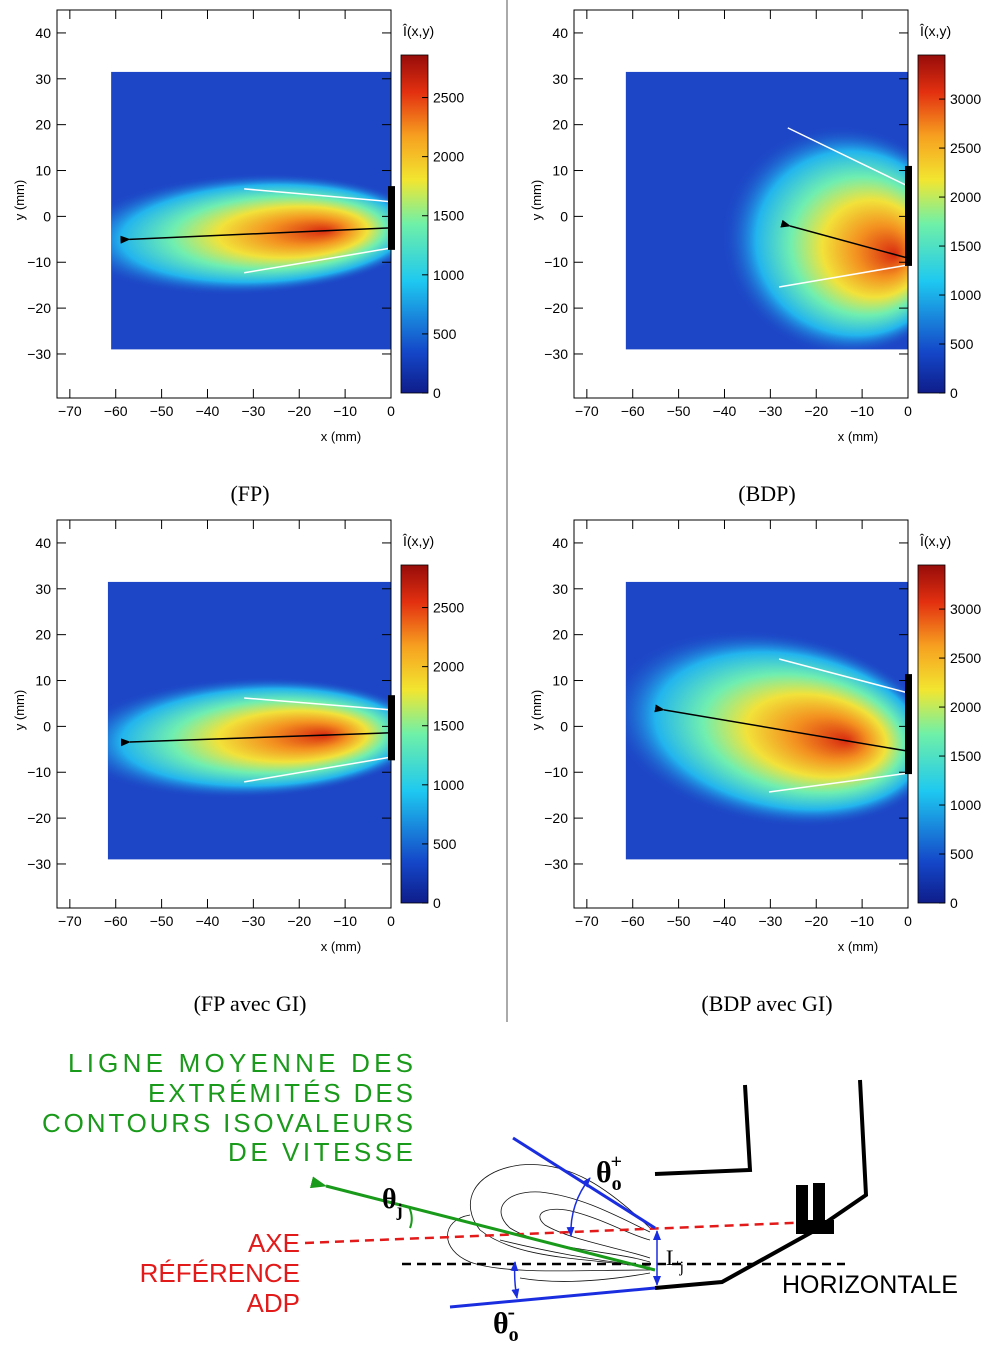 The width and height of the screenshot is (983, 1345). Describe the element at coordinates (506, 1322) in the screenshot. I see `theta-o-minus: θo-` at that location.